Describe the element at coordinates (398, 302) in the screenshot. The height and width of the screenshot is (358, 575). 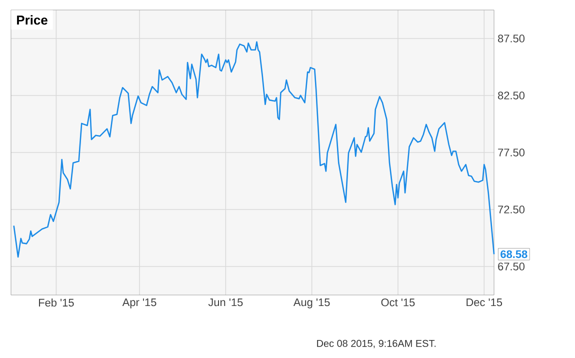
I see `x-tick-label: Oct '15` at that location.